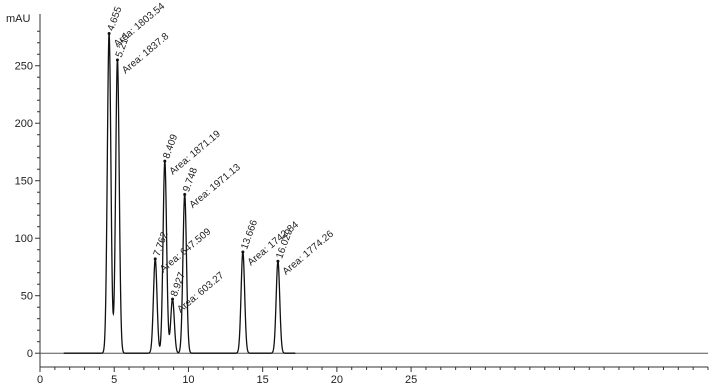 The height and width of the screenshot is (389, 711). Describe the element at coordinates (24, 239) in the screenshot. I see `y-tick-label: 100` at that location.